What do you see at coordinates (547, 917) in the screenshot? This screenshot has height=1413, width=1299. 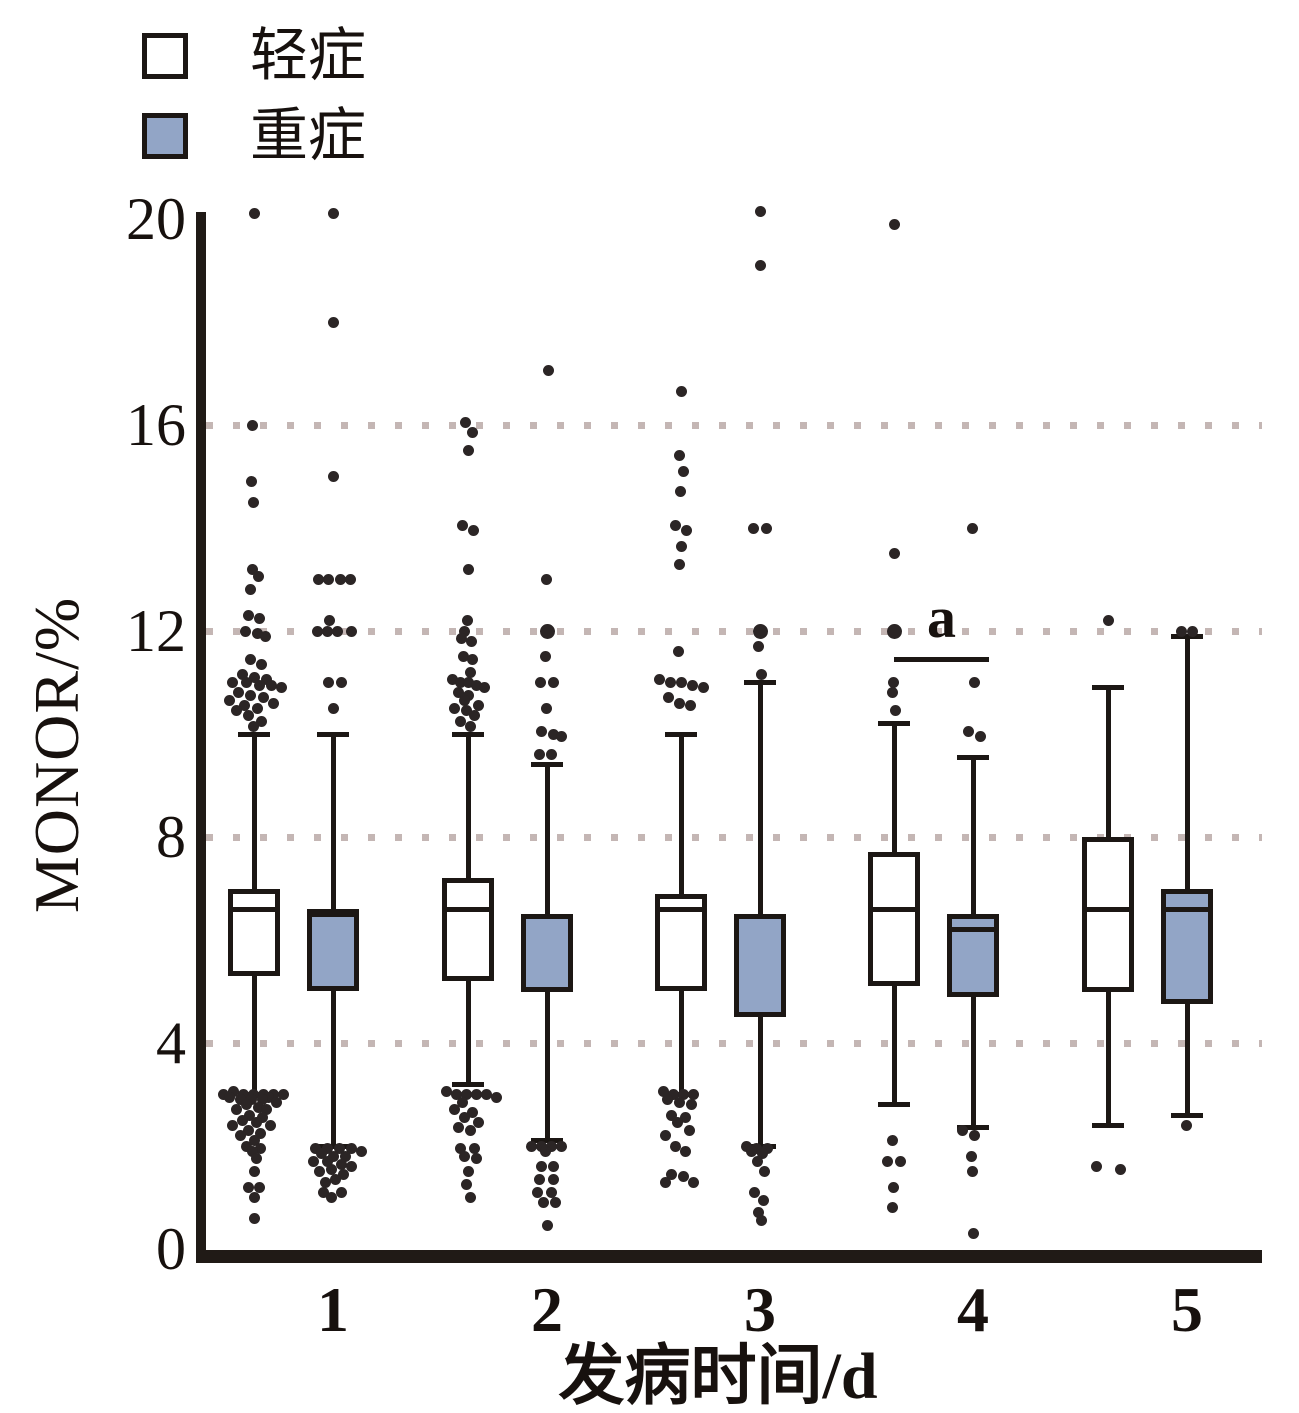 I see `median-severe-day2` at bounding box center [547, 917].